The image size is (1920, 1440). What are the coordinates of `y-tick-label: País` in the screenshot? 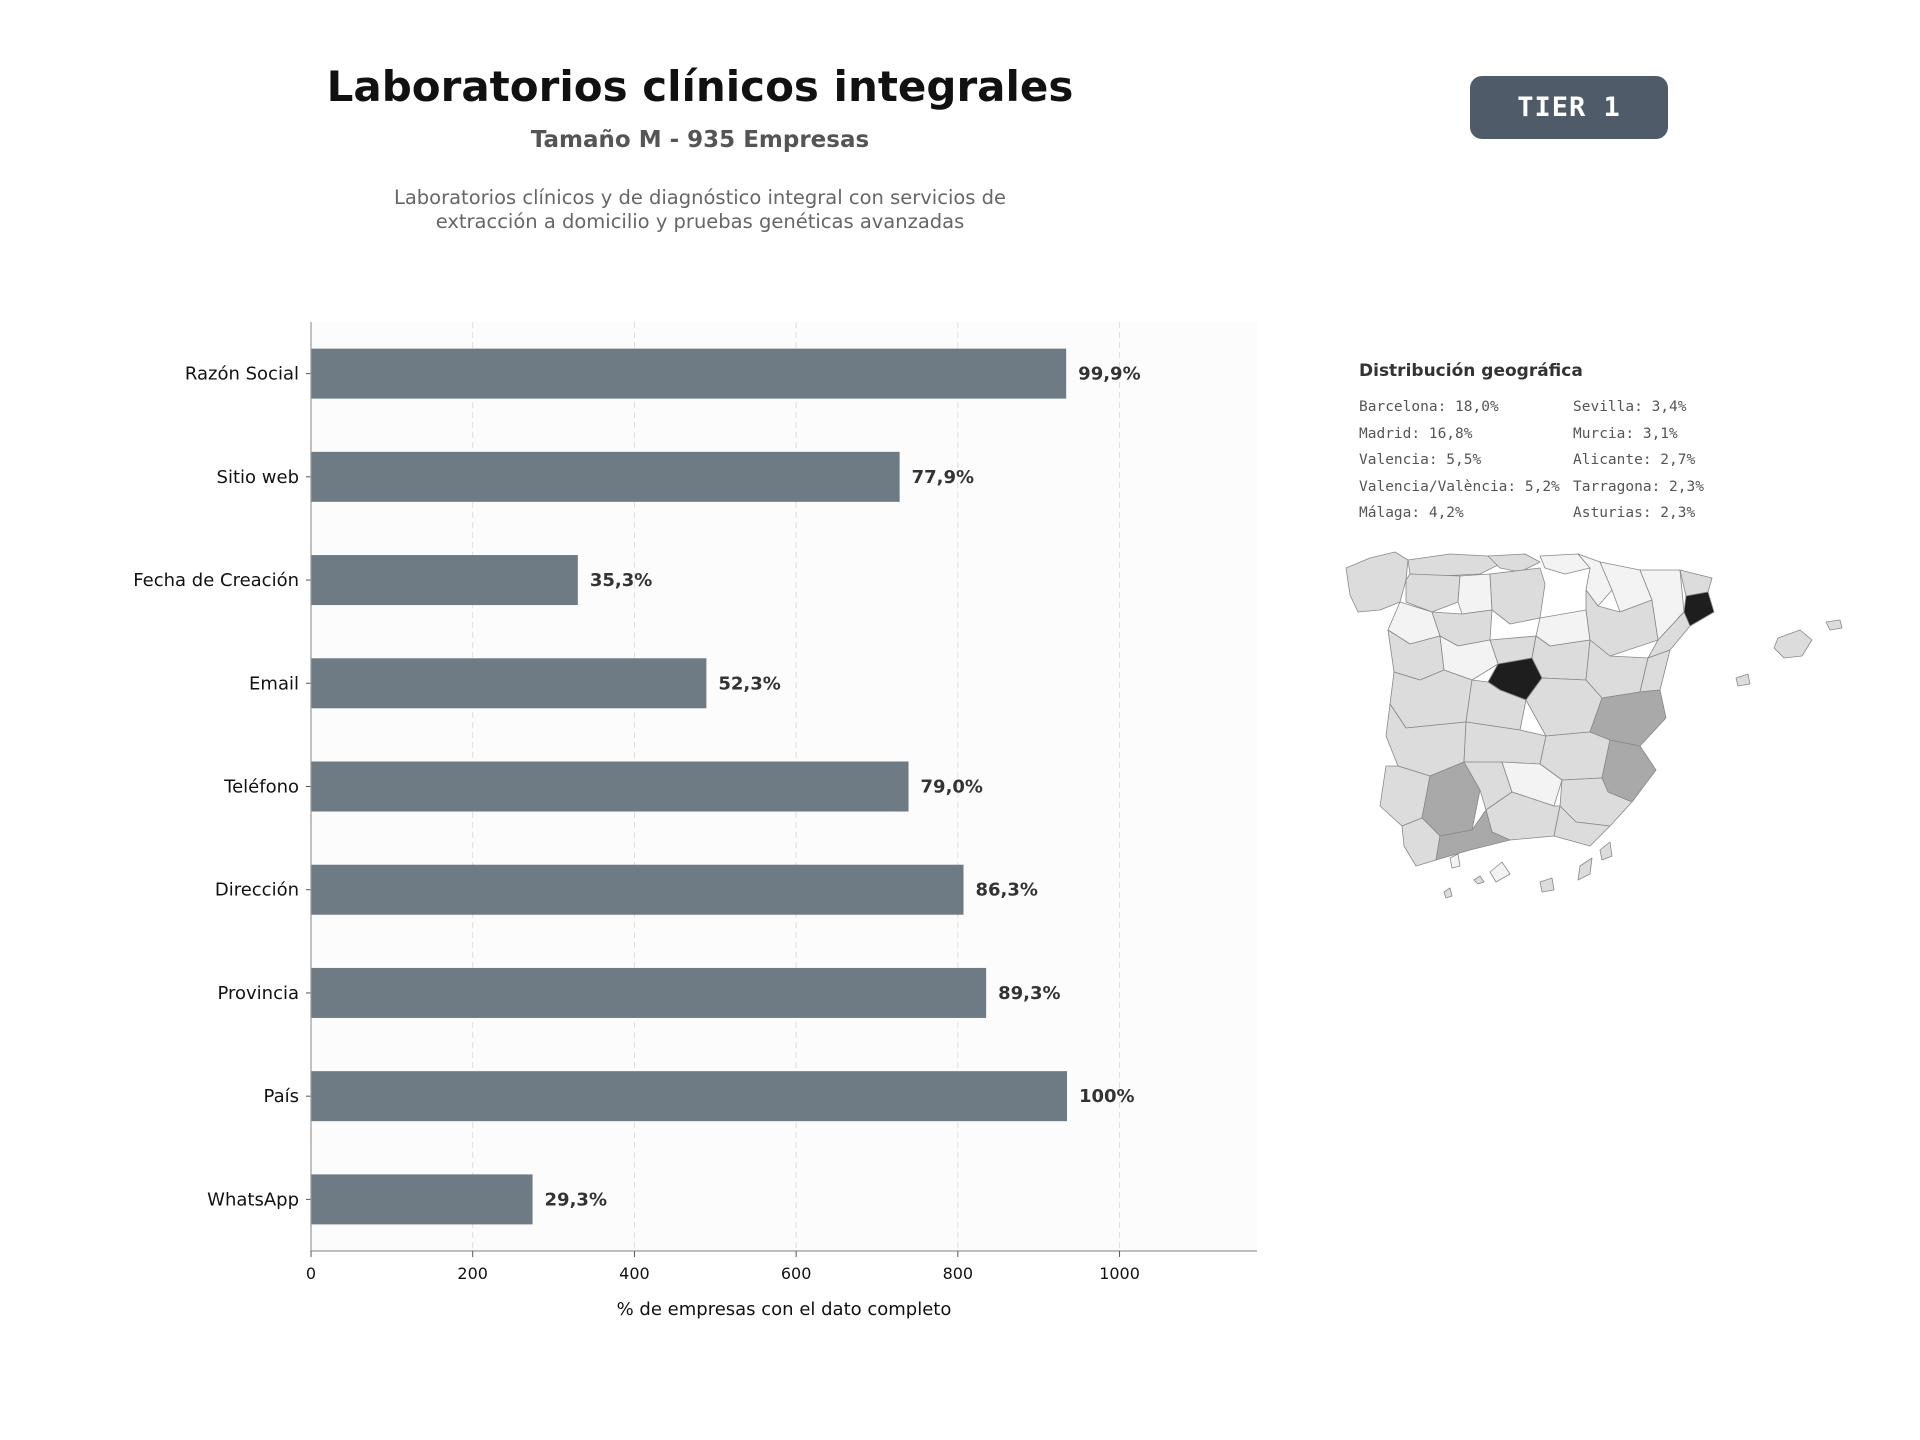 It's located at (281, 1096).